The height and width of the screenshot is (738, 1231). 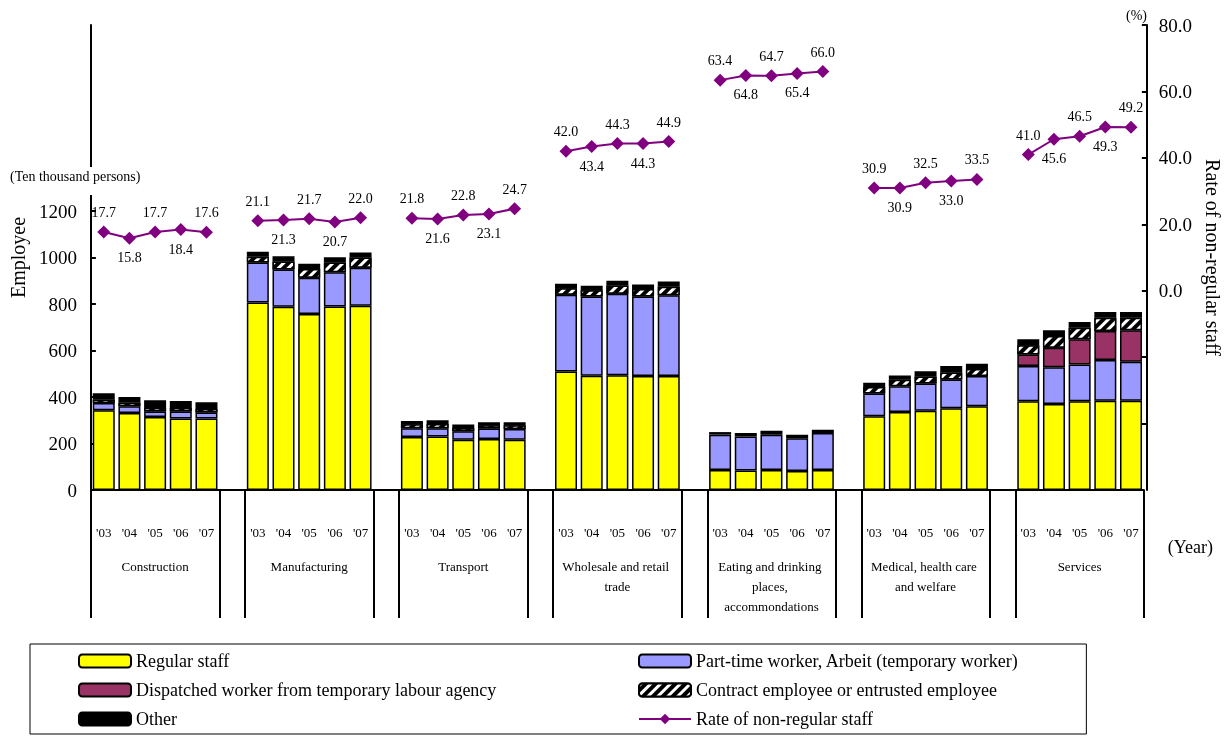 What do you see at coordinates (309, 199) in the screenshot?
I see `data-label: 21.7` at bounding box center [309, 199].